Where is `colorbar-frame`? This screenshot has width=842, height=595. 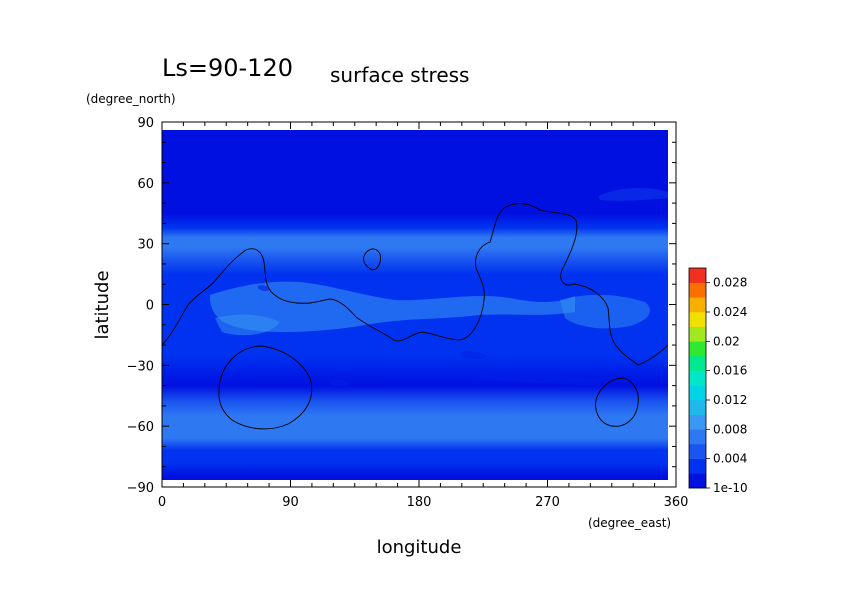 colorbar-frame is located at coordinates (697, 378).